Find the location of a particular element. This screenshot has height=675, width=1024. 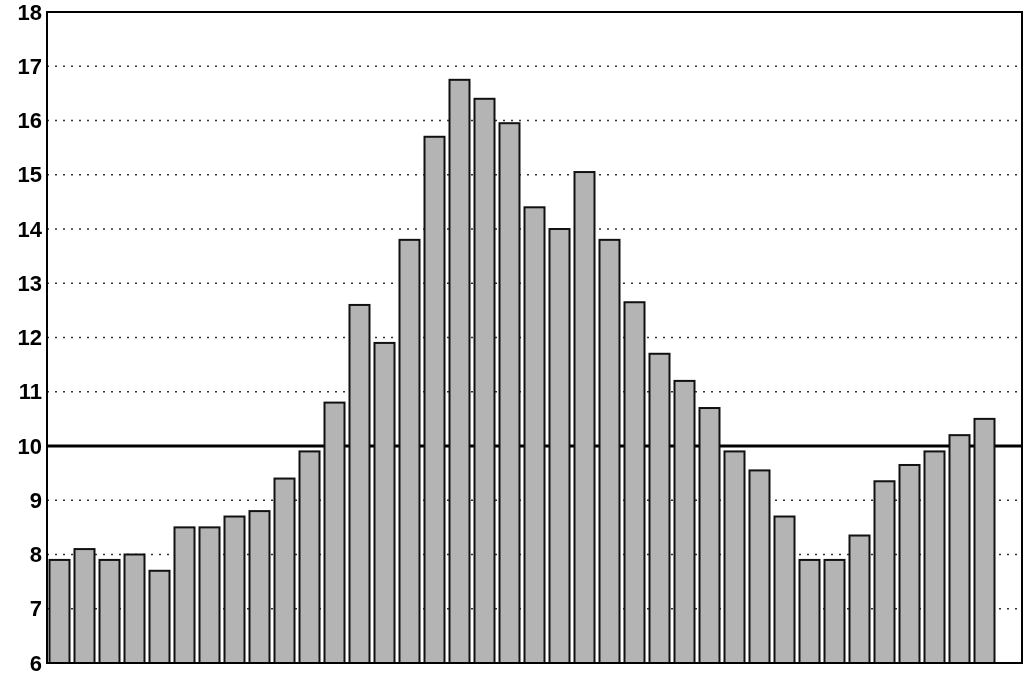

y-tick-label: 8 is located at coordinates (35, 555).